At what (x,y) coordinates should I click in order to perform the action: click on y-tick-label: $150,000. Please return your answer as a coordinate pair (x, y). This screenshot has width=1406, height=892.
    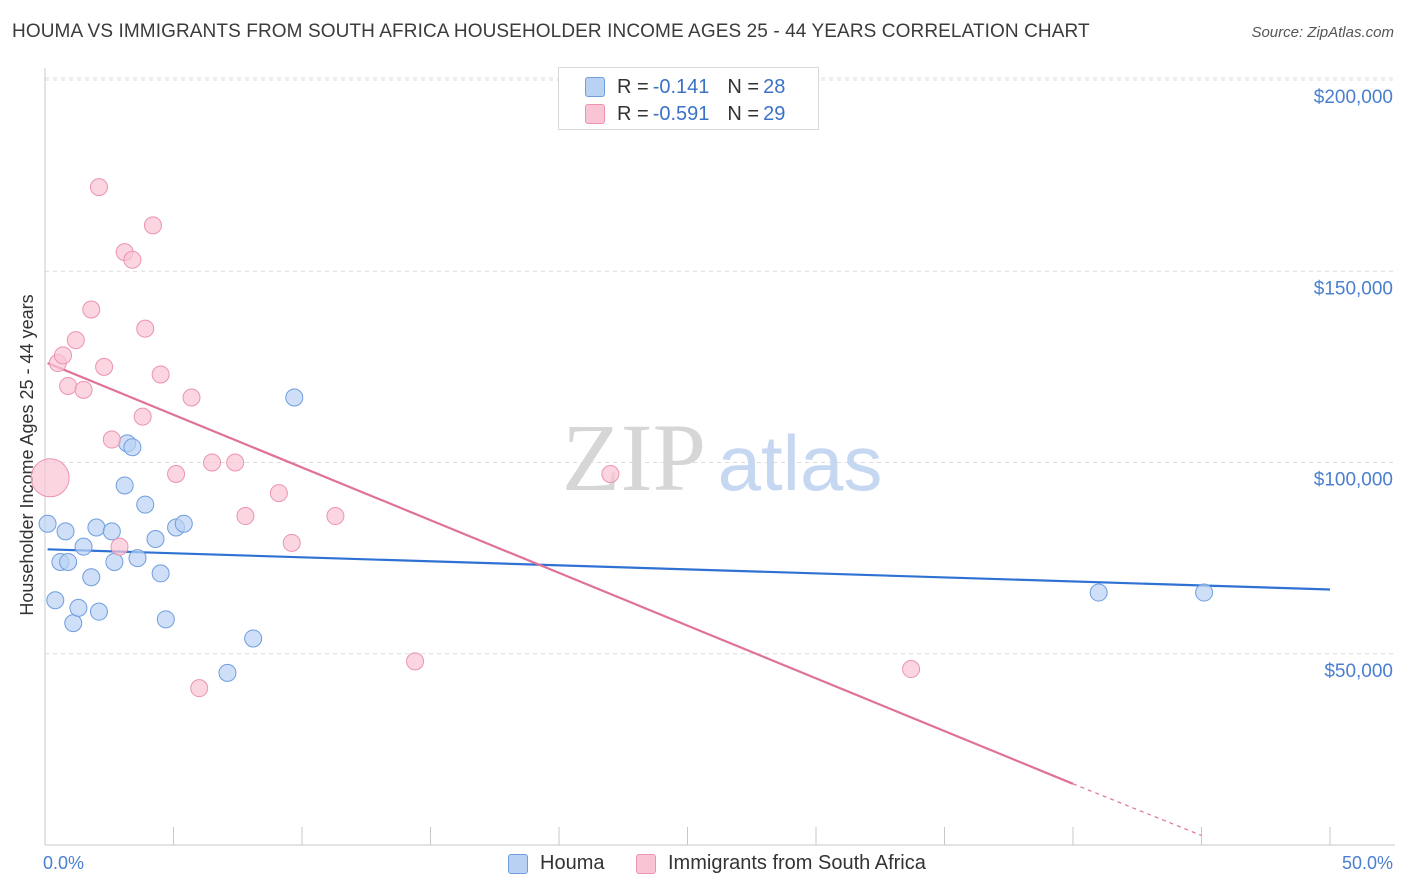
    Looking at the image, I should click on (1353, 288).